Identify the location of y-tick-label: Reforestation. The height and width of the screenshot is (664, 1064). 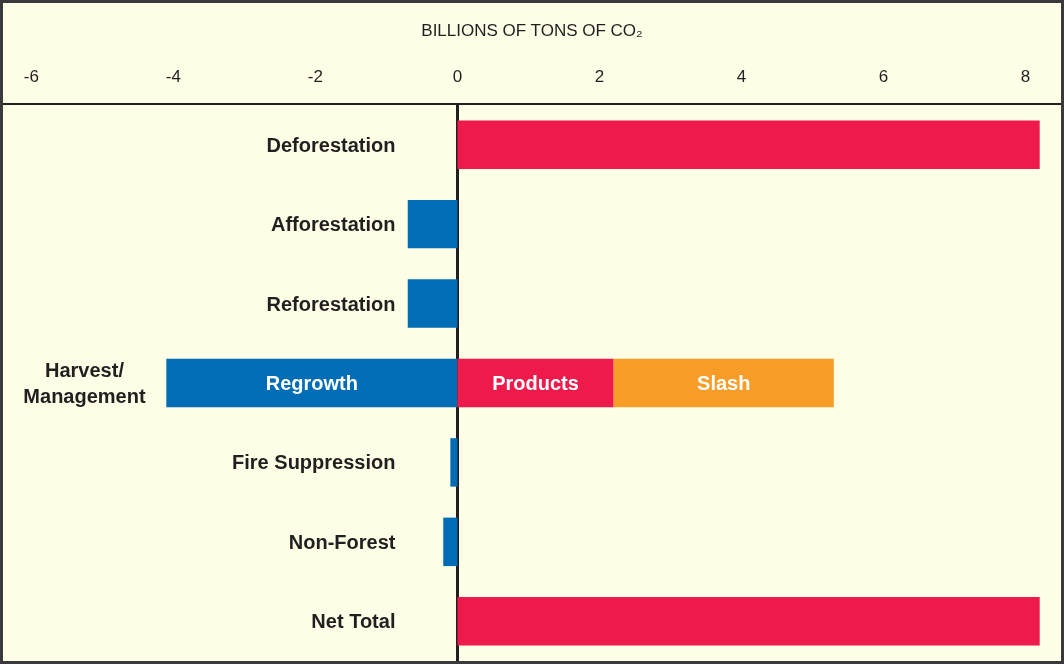
(331, 303).